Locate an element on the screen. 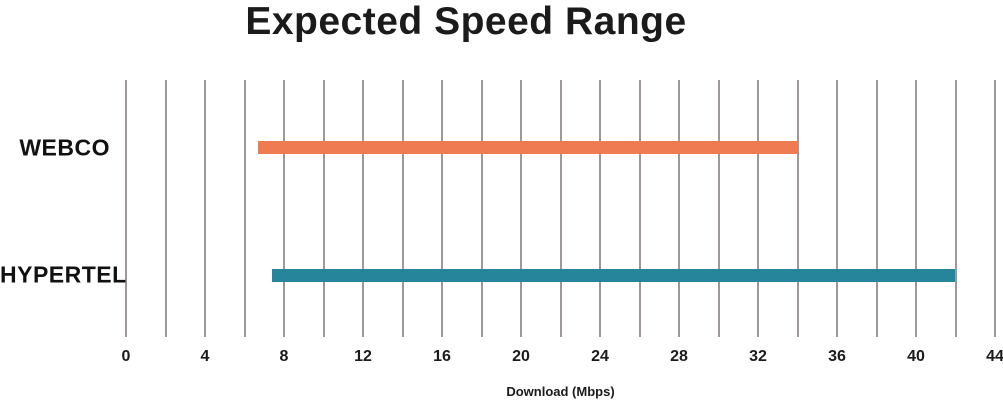 This screenshot has width=1003, height=405. x-tick-label: 8 is located at coordinates (284, 356).